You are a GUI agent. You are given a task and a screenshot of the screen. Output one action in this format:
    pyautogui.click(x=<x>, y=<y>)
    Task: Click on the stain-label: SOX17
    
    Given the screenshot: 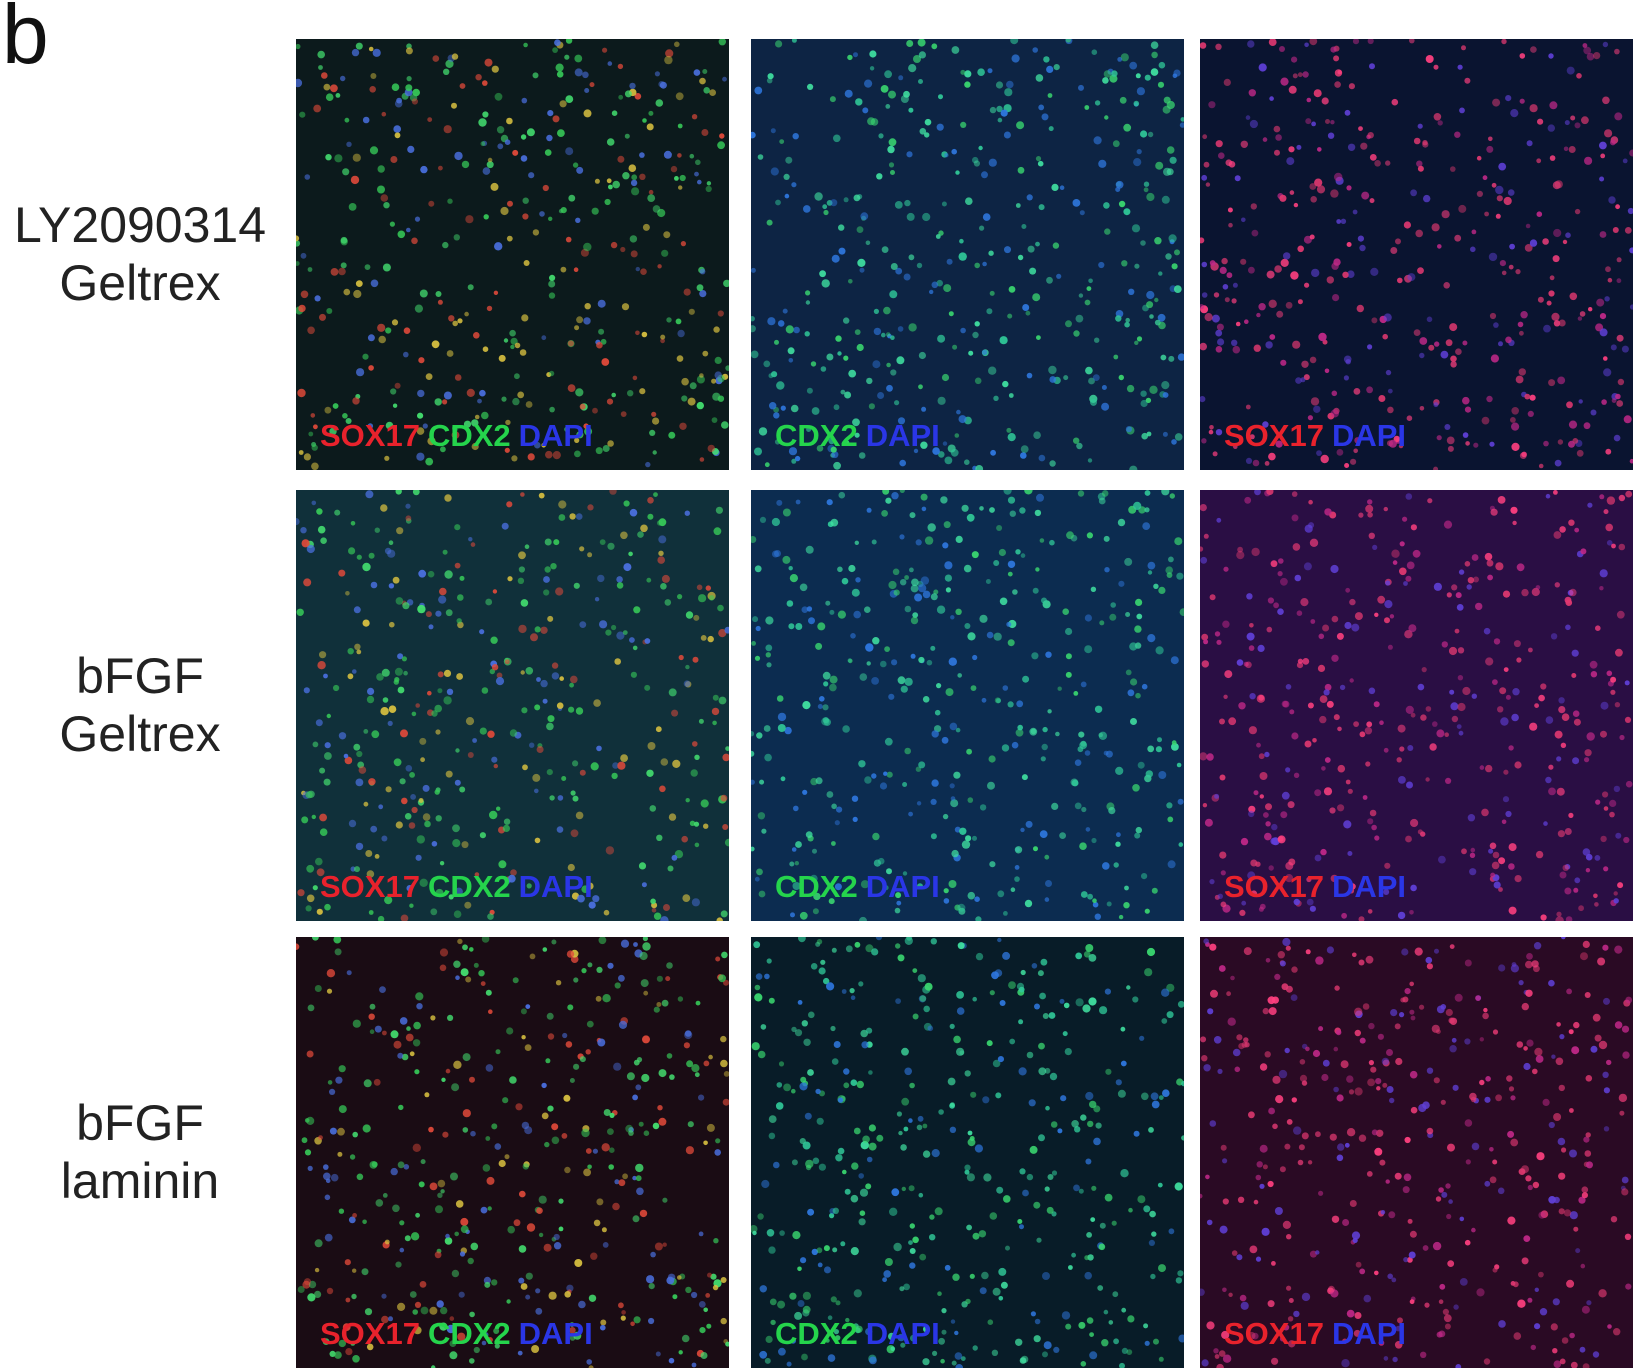 What is the action you would take?
    pyautogui.click(x=1274, y=1333)
    